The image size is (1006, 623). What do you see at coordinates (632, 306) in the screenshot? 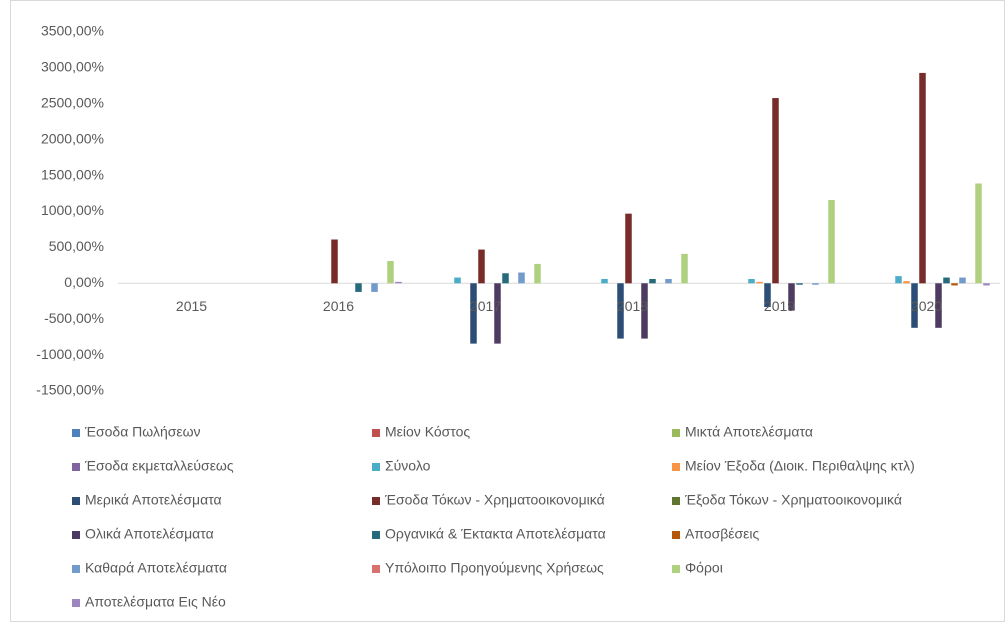
I see `x-tick-label: 2018` at bounding box center [632, 306].